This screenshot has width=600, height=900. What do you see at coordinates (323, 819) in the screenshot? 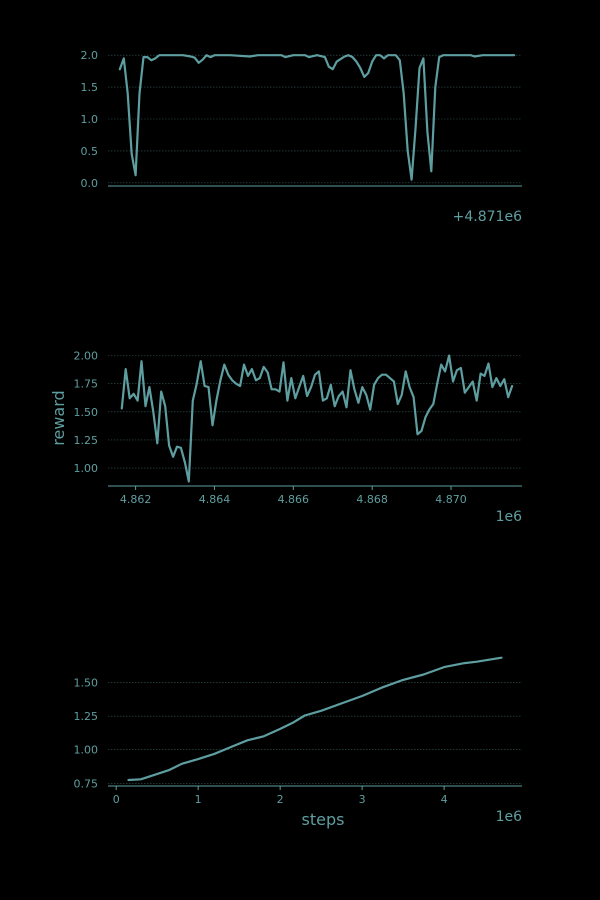
I see `x-axis-label: steps` at bounding box center [323, 819].